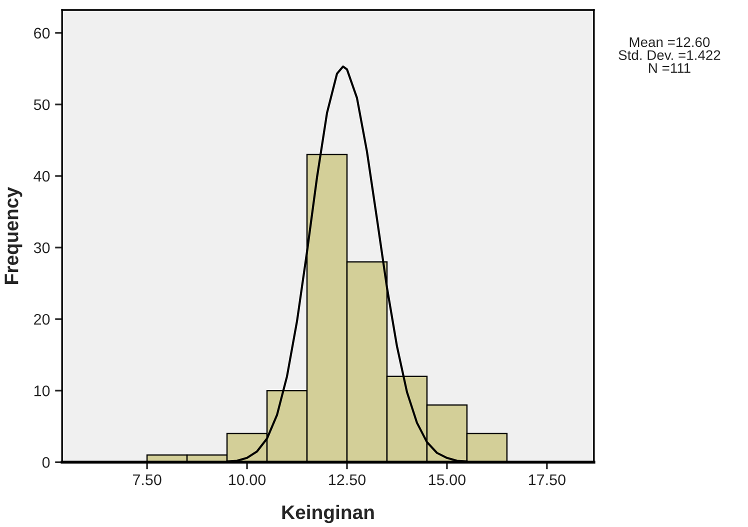 Image resolution: width=748 pixels, height=527 pixels. What do you see at coordinates (42, 176) in the screenshot?
I see `y-tick-label: 40` at bounding box center [42, 176].